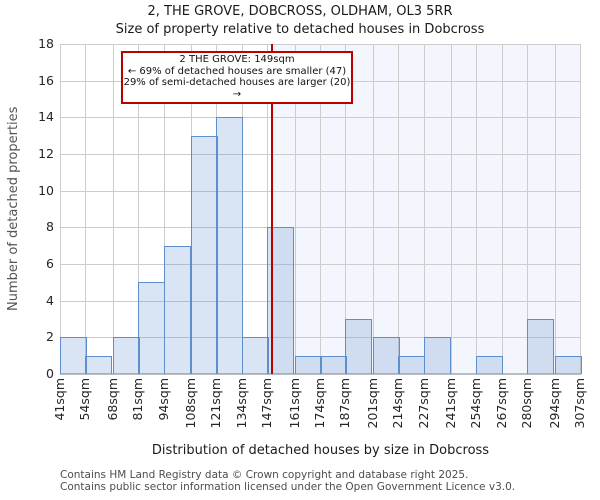 The width and height of the screenshot is (600, 500). I want to click on y-tick-label: 12, so click(46, 153).